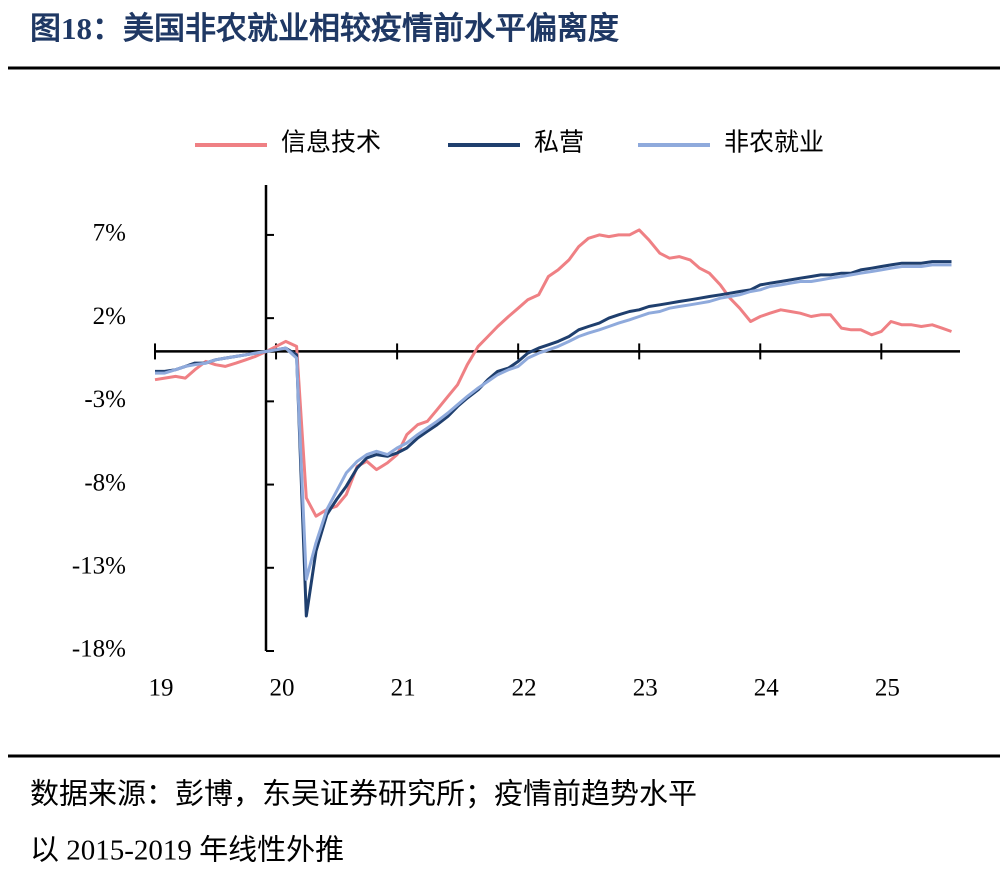  What do you see at coordinates (559, 143) in the screenshot?
I see `legend-label: 私营` at bounding box center [559, 143].